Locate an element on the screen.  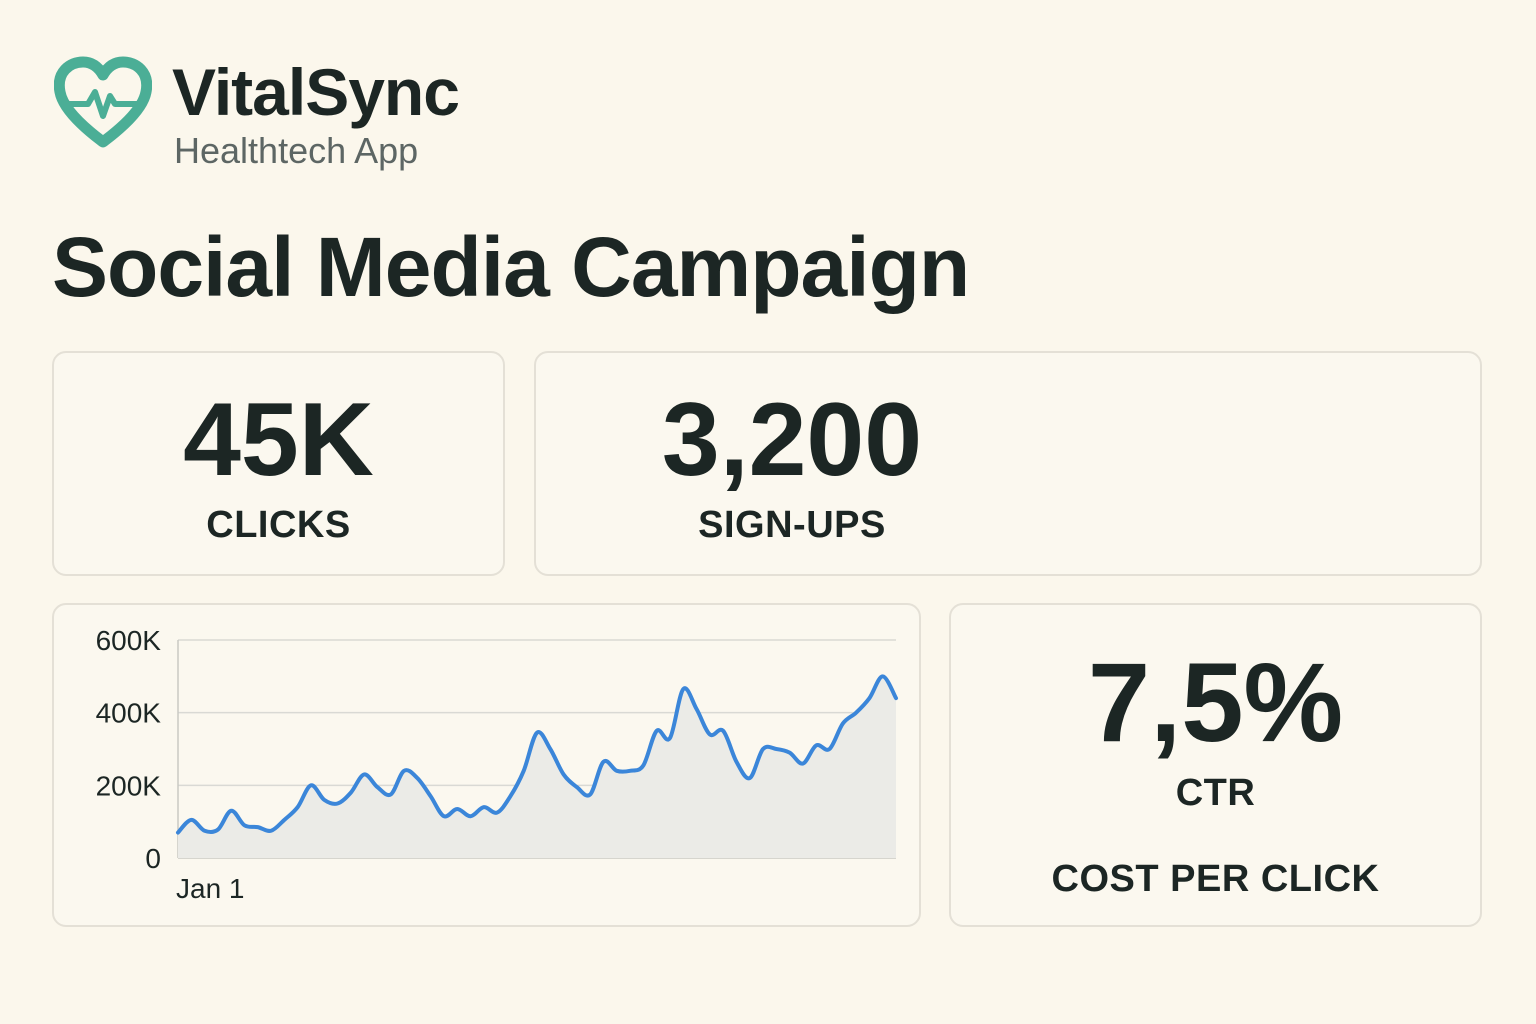
signups-card: 3,200 SIGN-UPS is located at coordinates (1008, 463).